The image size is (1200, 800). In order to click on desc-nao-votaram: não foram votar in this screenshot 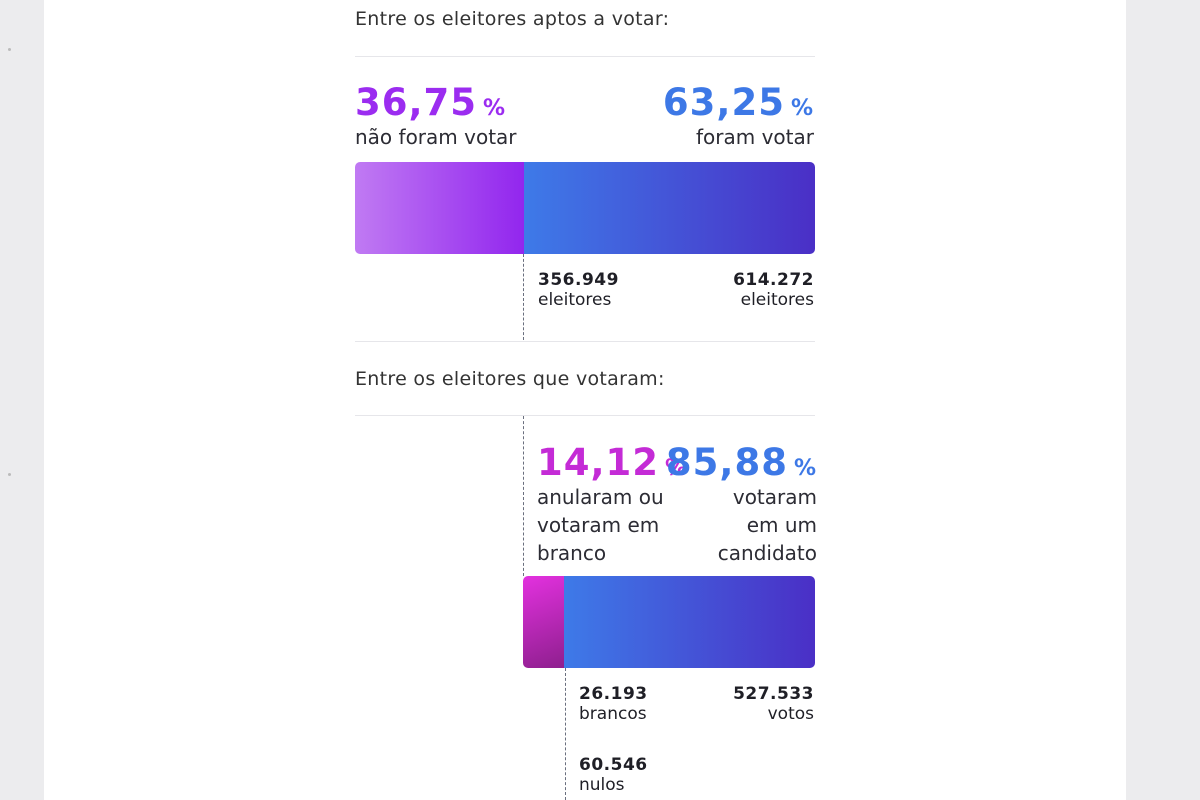, I will do `click(436, 137)`.